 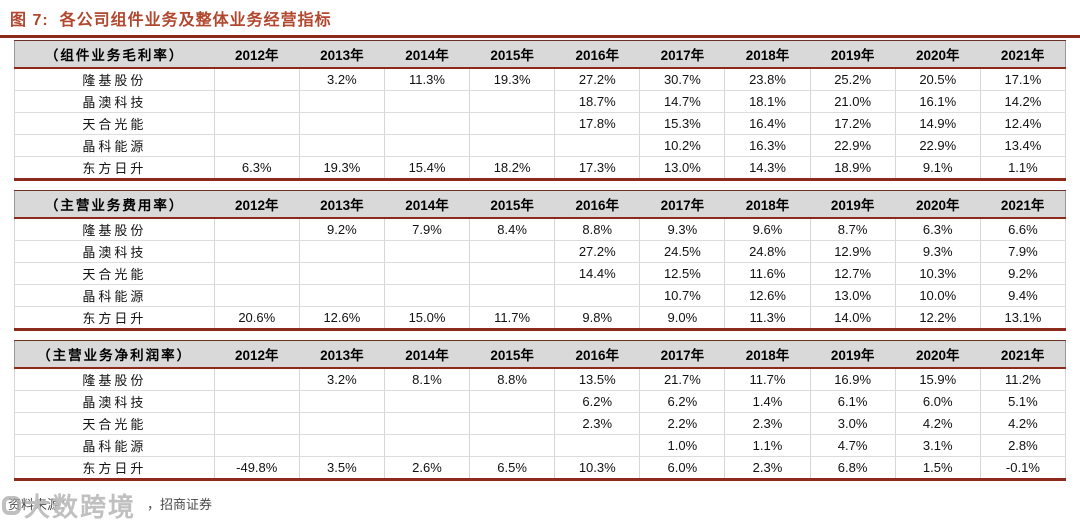 I want to click on value-cell: 3.5%, so click(x=341, y=468).